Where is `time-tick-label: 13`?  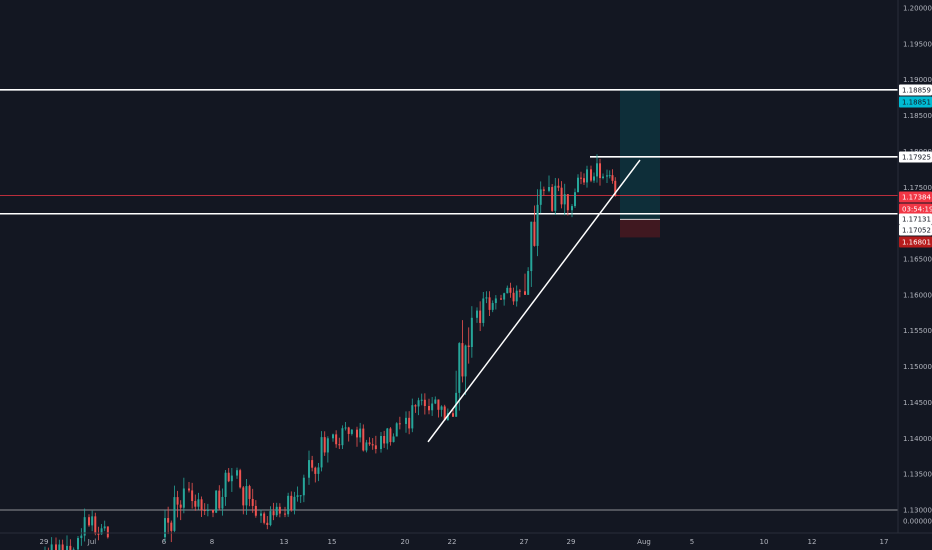 time-tick-label: 13 is located at coordinates (284, 542).